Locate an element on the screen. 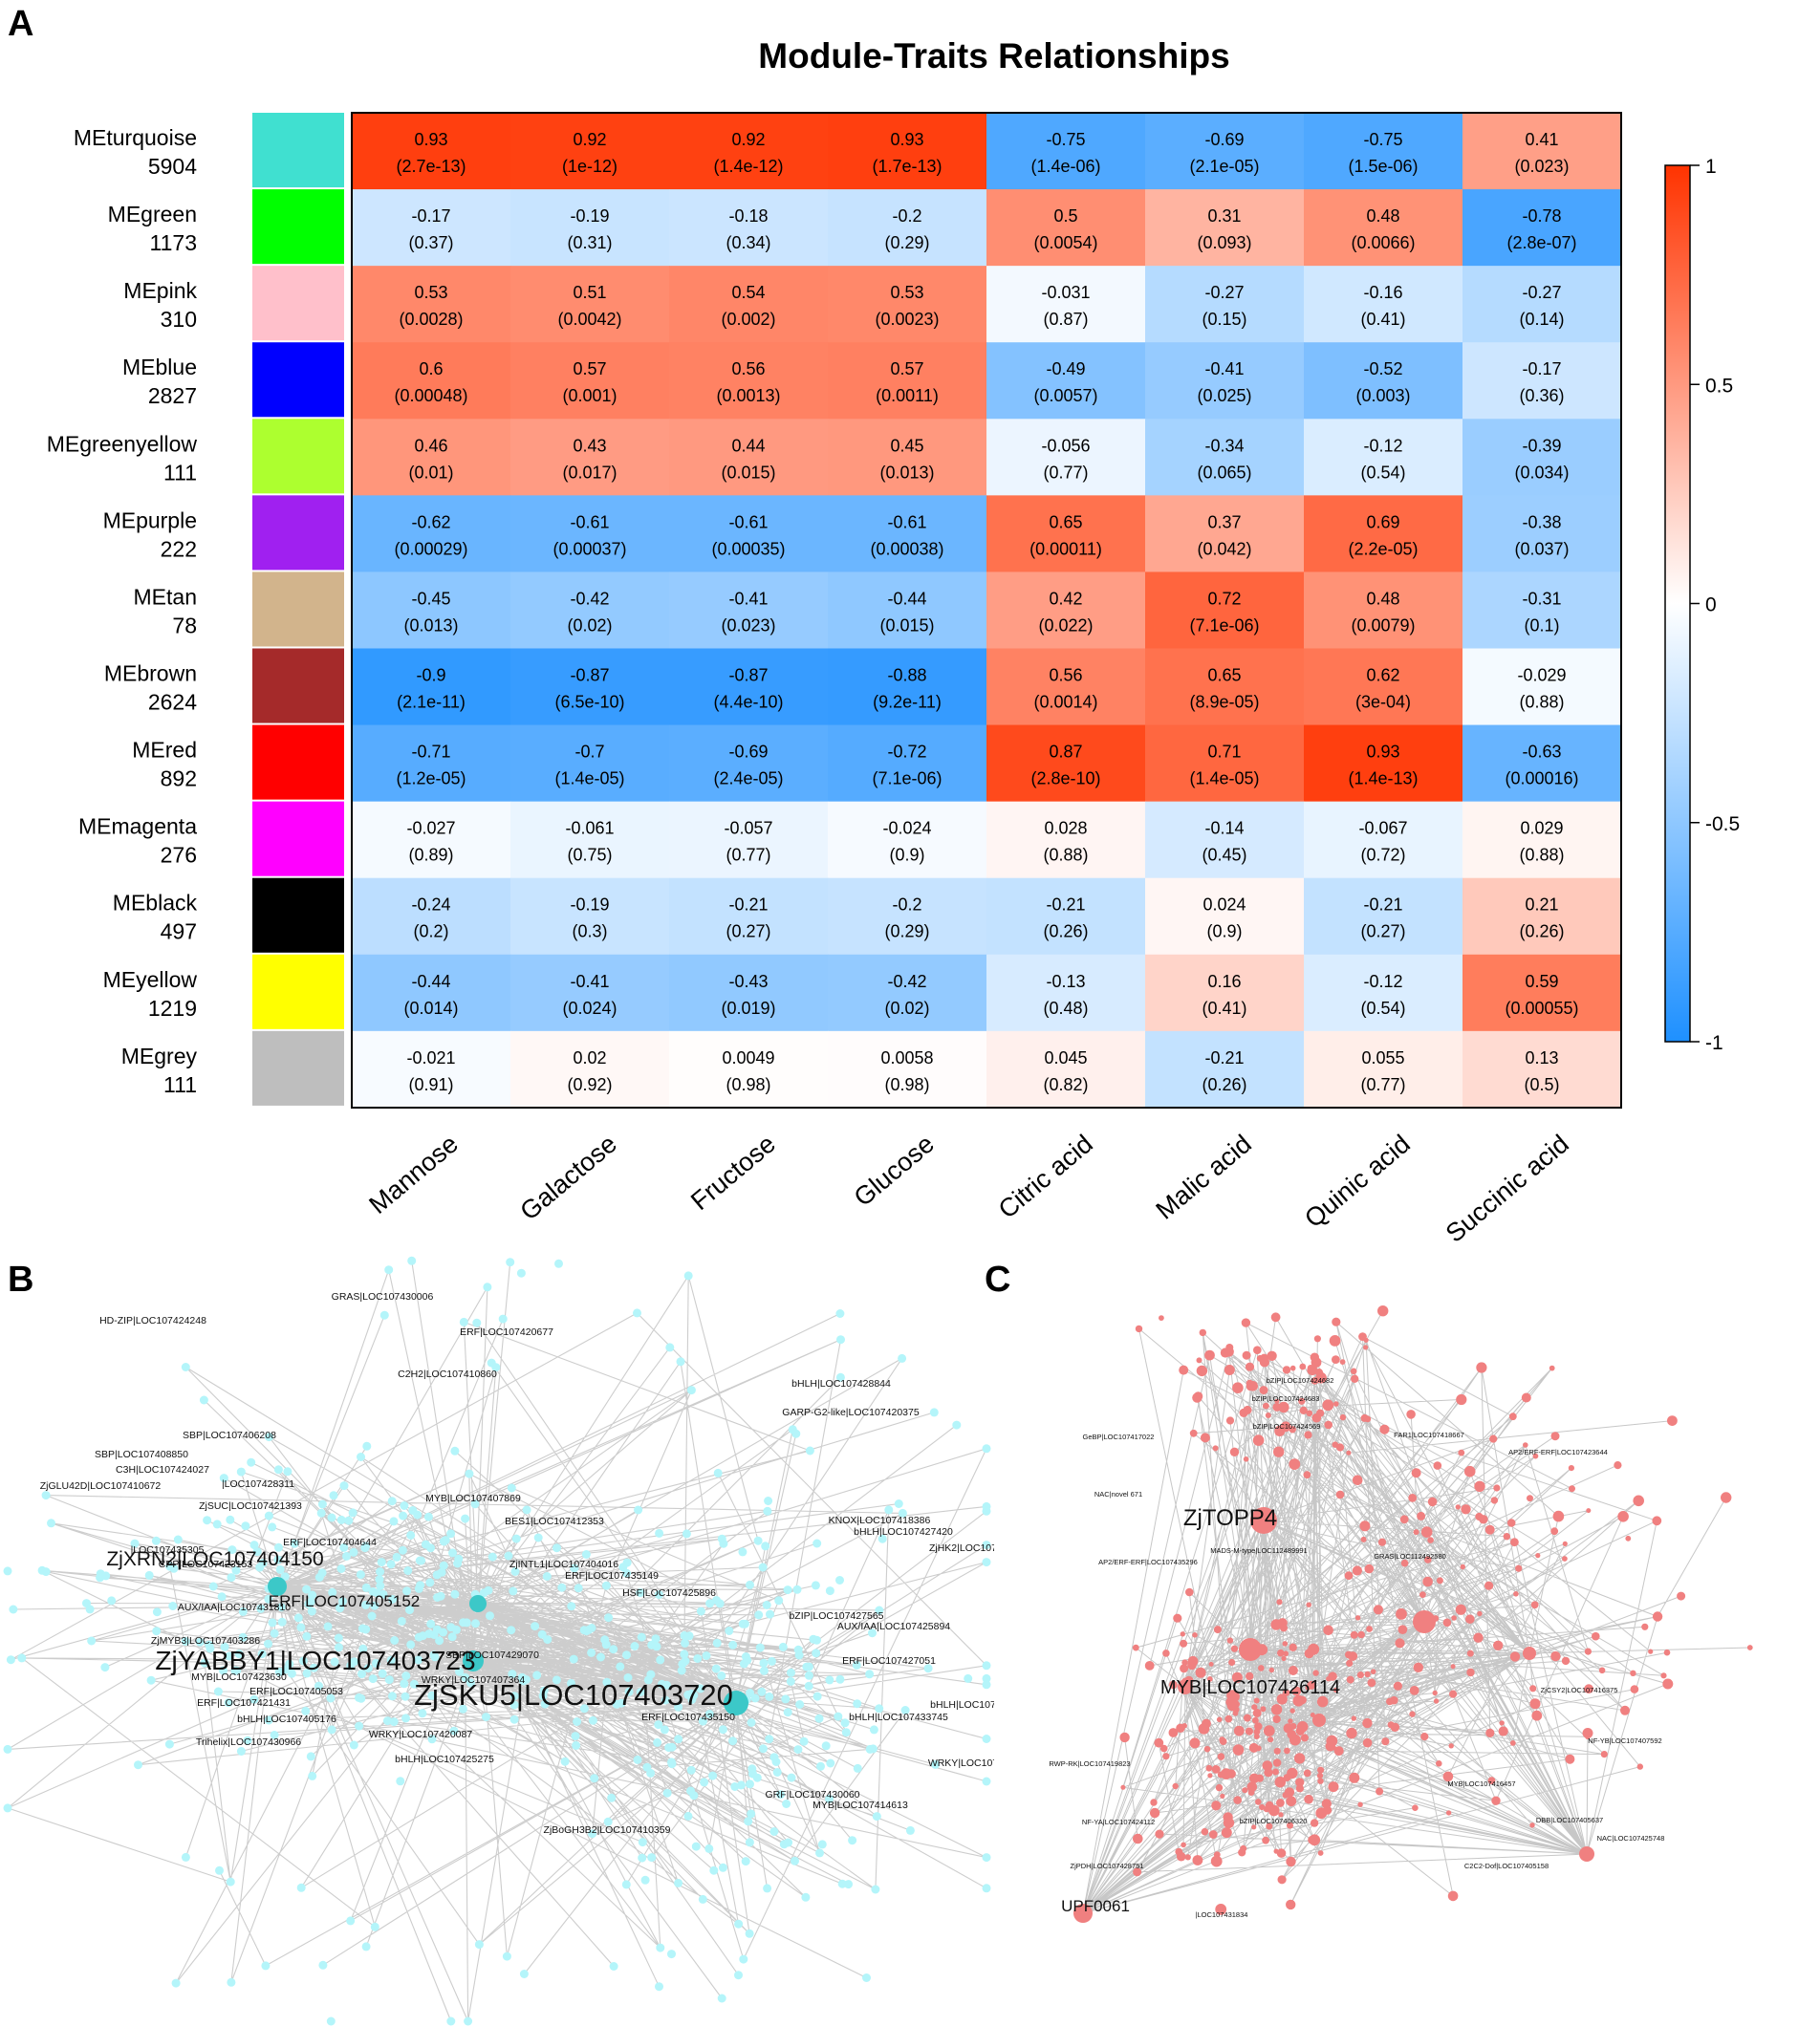  network-b-label: Trihelix|LOC107430966 is located at coordinates (248, 1742).